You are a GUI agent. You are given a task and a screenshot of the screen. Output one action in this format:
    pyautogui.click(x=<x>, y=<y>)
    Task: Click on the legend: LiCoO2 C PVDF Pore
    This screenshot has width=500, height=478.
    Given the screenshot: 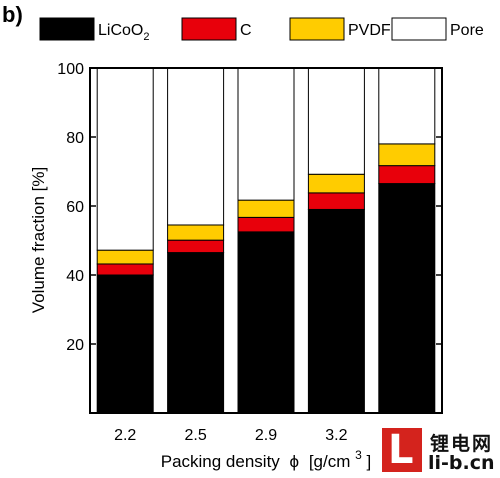 What is the action you would take?
    pyautogui.click(x=261, y=30)
    